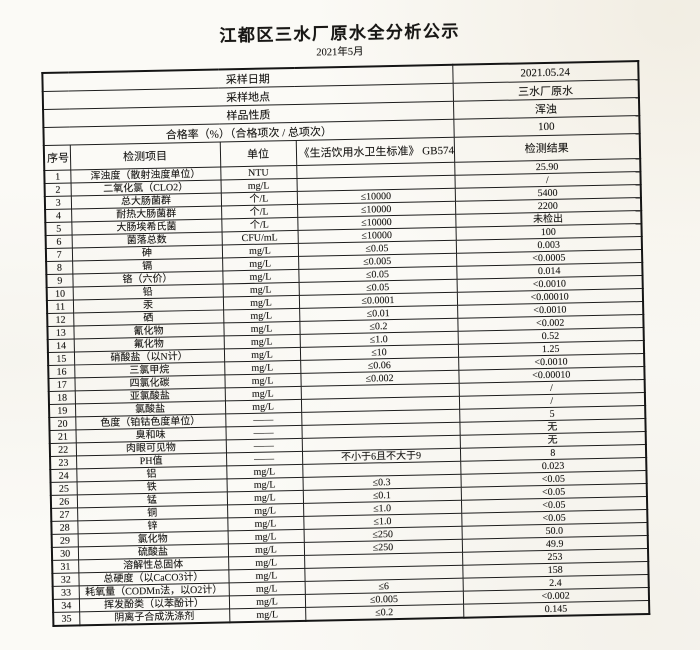 This screenshot has height=650, width=700. Describe the element at coordinates (64, 514) in the screenshot. I see `row-index: 27` at that location.